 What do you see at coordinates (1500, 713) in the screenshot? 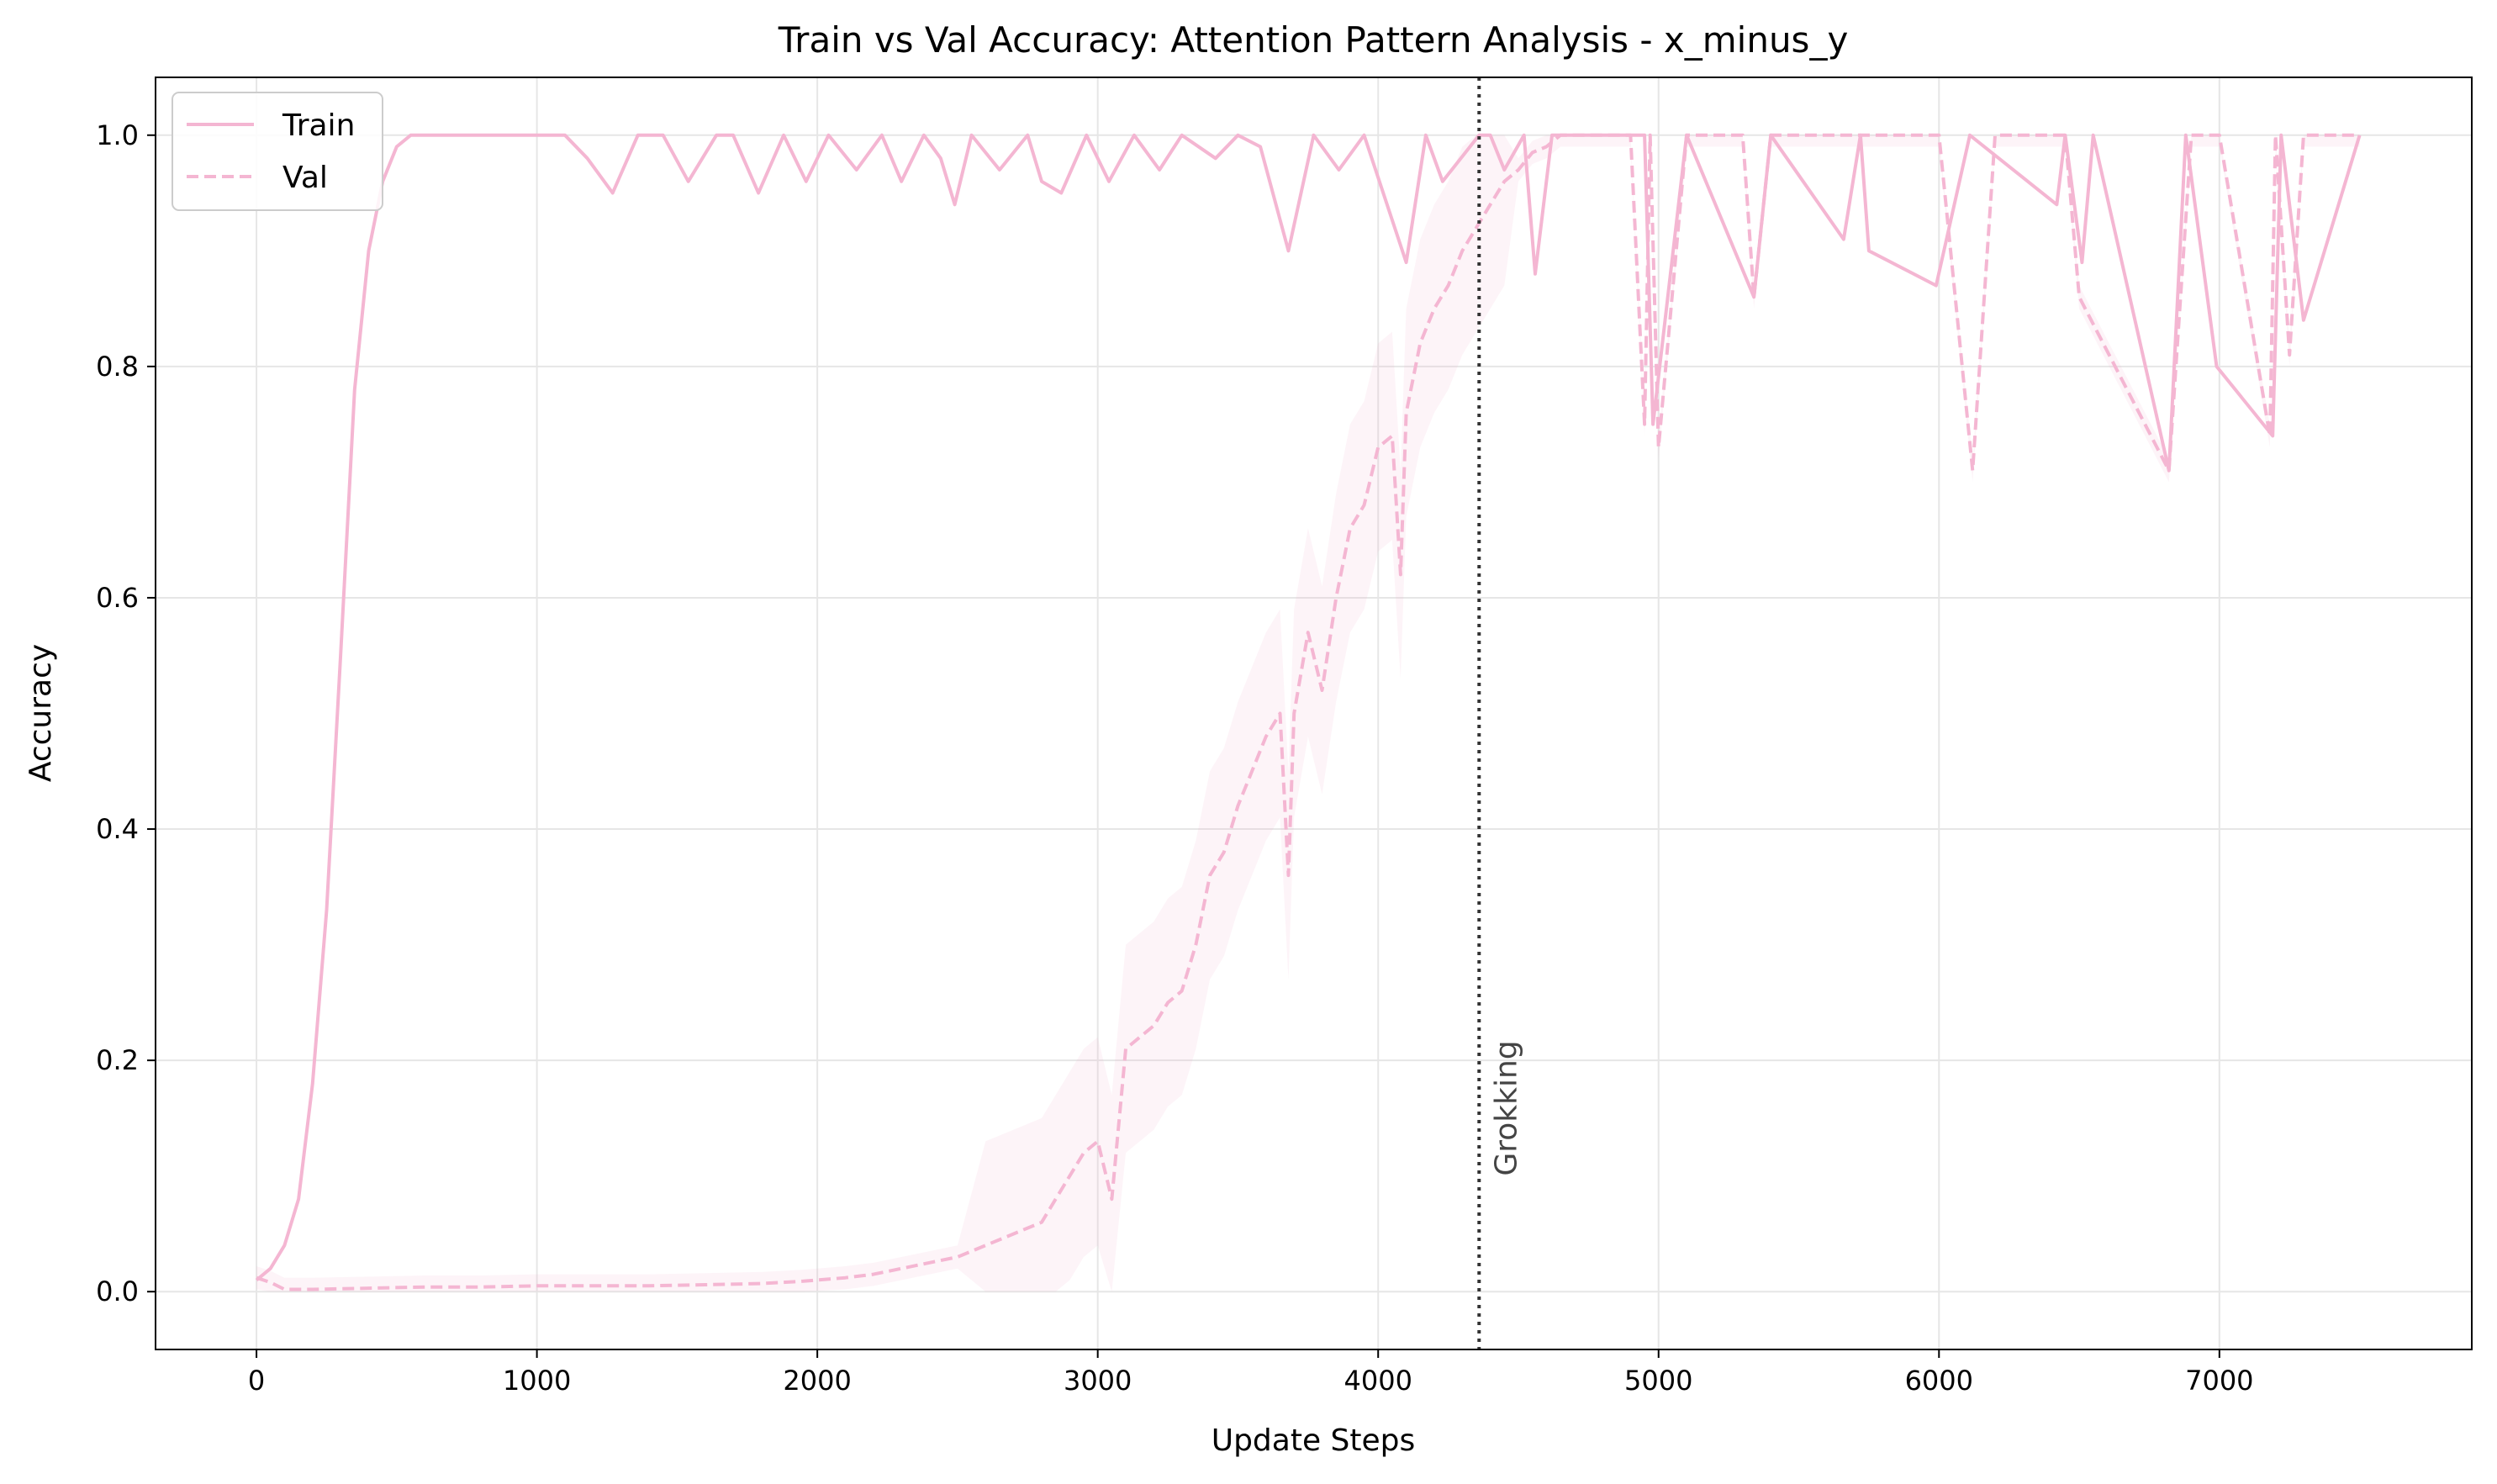
I see `annotations: Grokking` at bounding box center [1500, 713].